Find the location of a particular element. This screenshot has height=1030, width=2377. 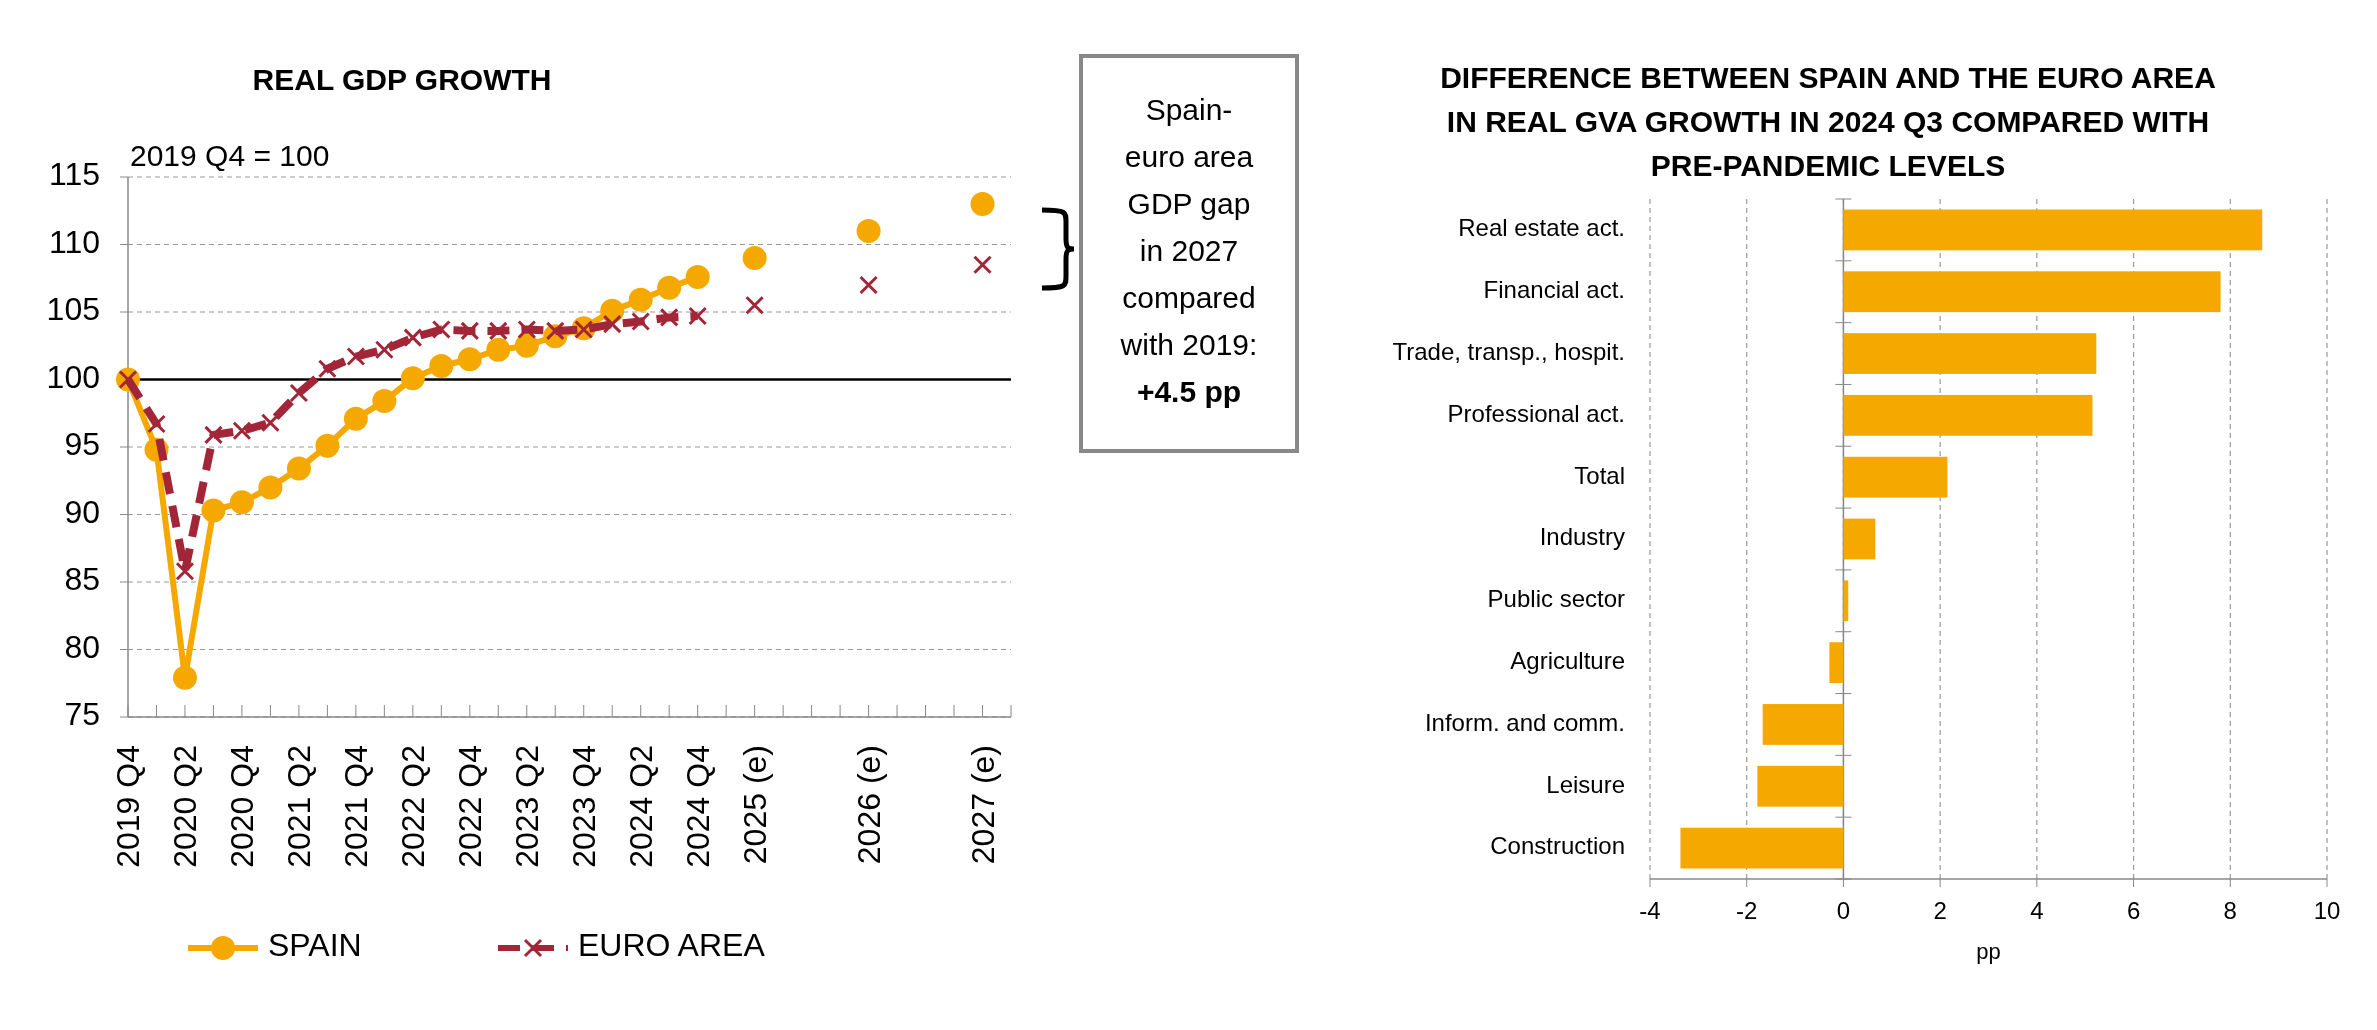

x-tick-label: 2019 Q4 is located at coordinates (128, 806).